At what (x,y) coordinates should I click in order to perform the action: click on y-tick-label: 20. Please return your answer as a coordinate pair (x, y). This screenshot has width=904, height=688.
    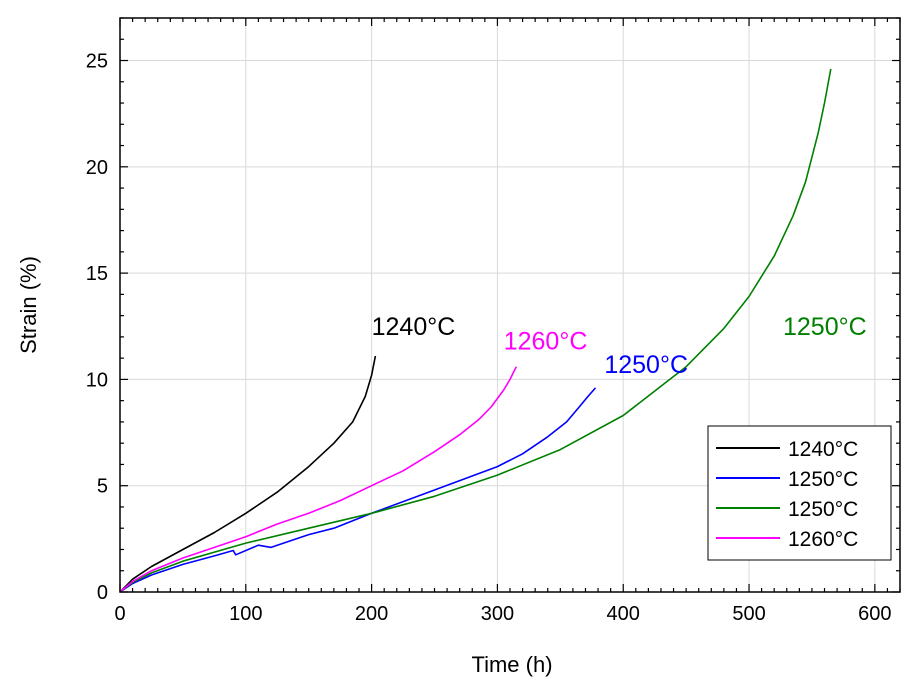
    Looking at the image, I should click on (97, 168).